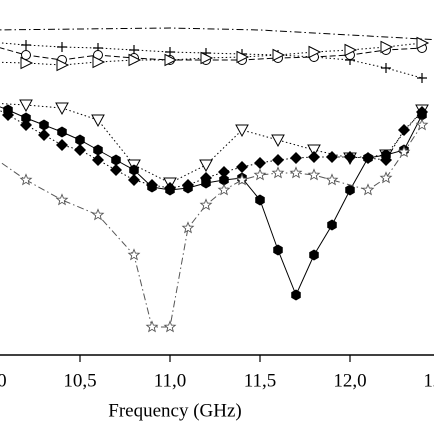 The image size is (434, 434). I want to click on x-tick-label: 11,5, so click(260, 380).